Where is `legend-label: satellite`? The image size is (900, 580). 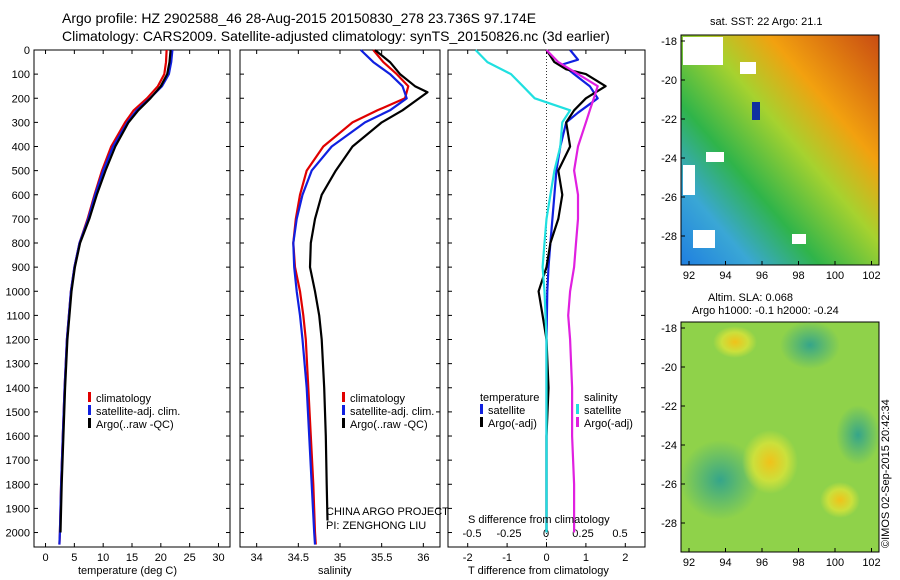
legend-label: satellite is located at coordinates (603, 411).